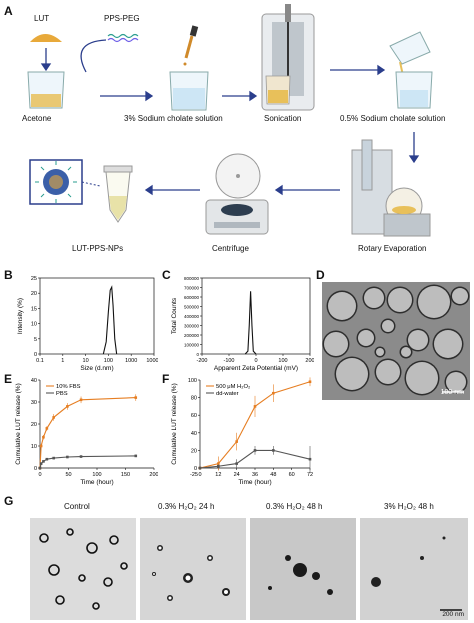 The width and height of the screenshot is (474, 623). What do you see at coordinates (228, 361) in the screenshot?
I see `x-tick-label: -100` at bounding box center [228, 361].